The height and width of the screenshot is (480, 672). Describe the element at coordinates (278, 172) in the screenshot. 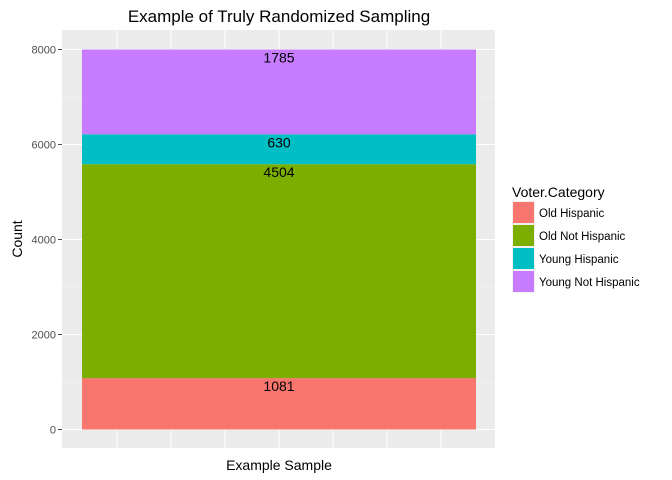

I see `bar-value-label: 4504` at that location.